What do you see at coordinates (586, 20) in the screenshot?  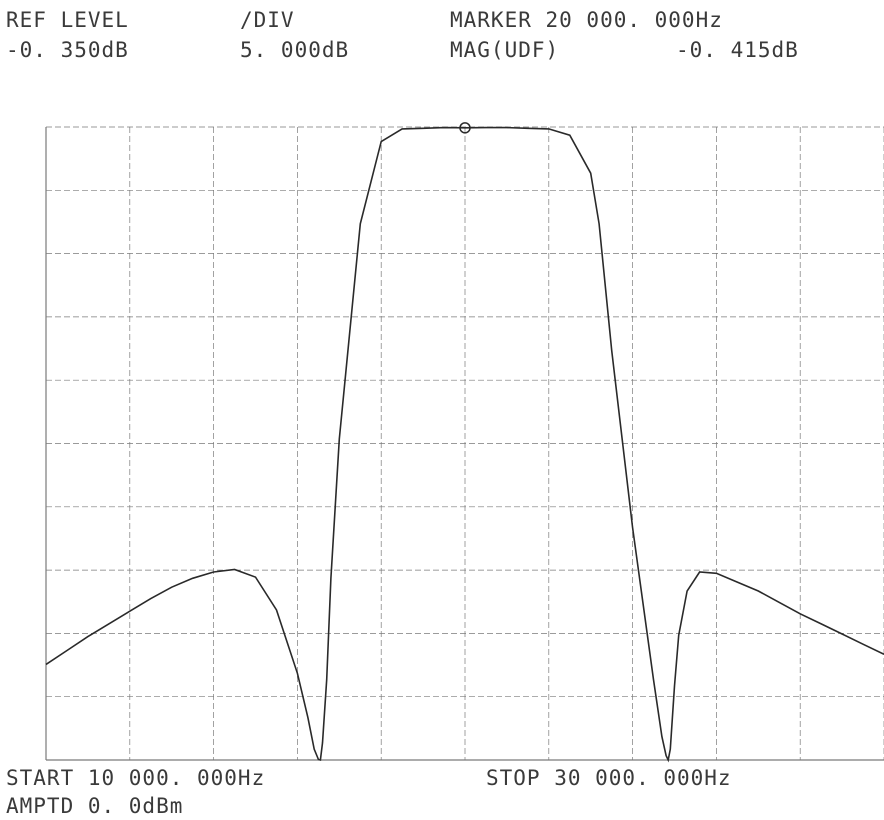 I see `marker-label: MARKER 20 000. 000Hz` at bounding box center [586, 20].